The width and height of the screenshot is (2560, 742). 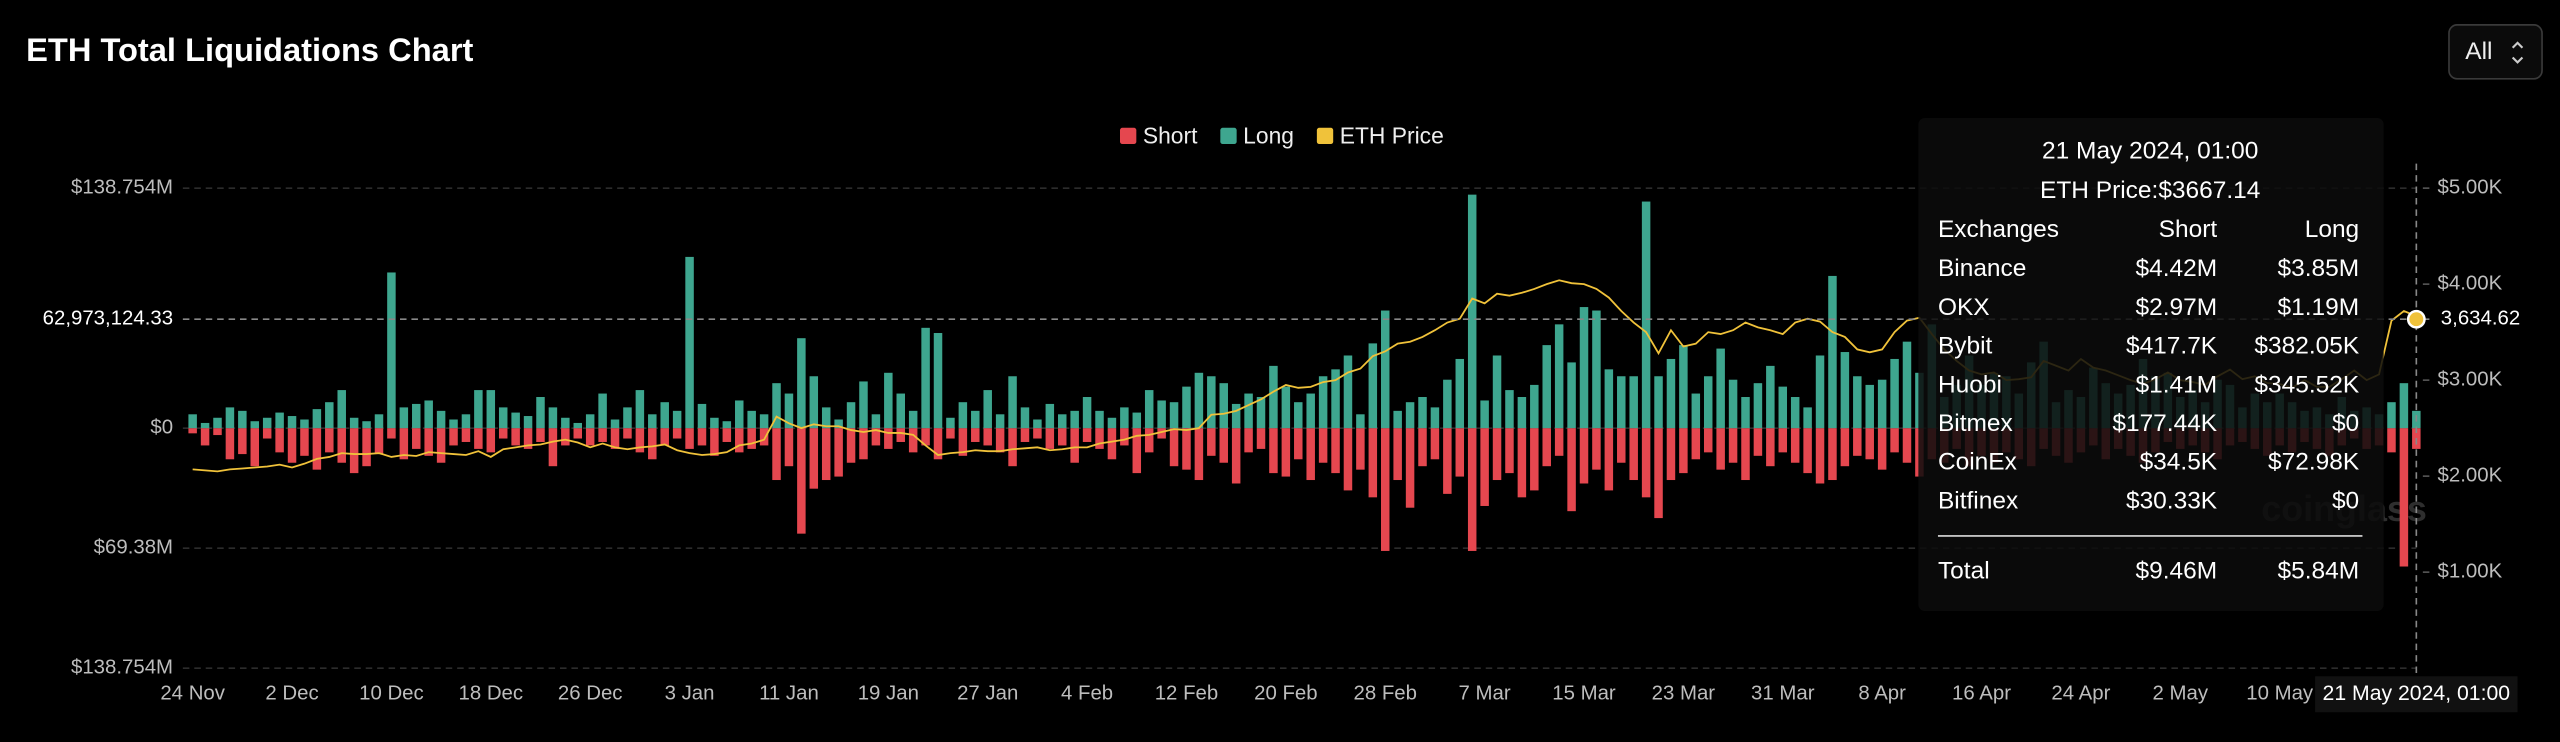 I want to click on tooltip-header: Exchanges, so click(x=1998, y=229).